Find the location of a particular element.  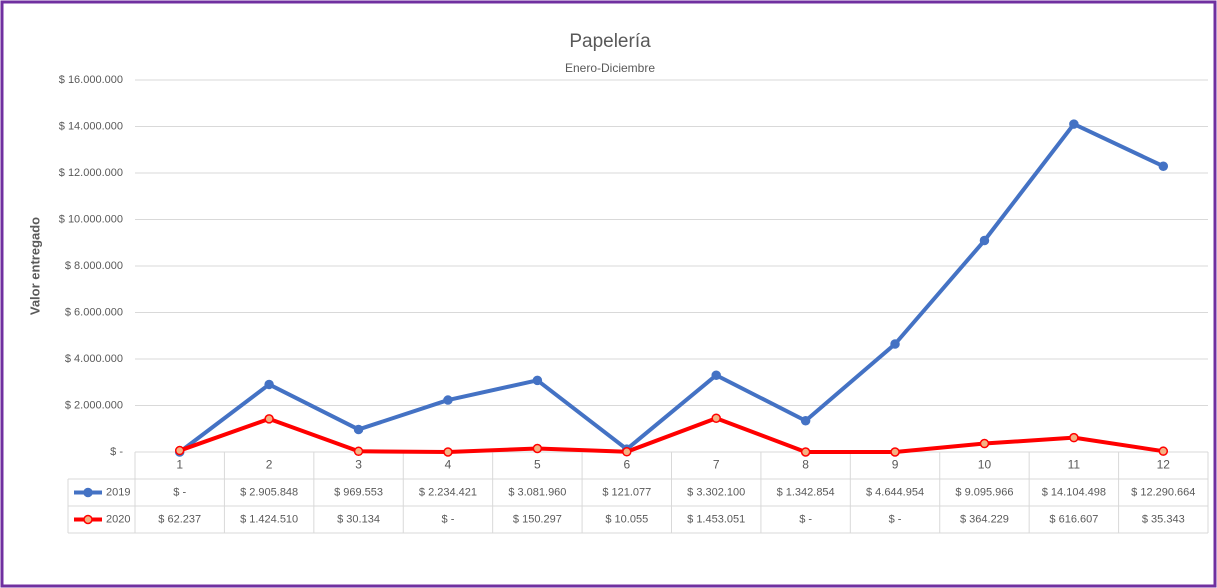

x-tick-label: 12 is located at coordinates (1164, 465).